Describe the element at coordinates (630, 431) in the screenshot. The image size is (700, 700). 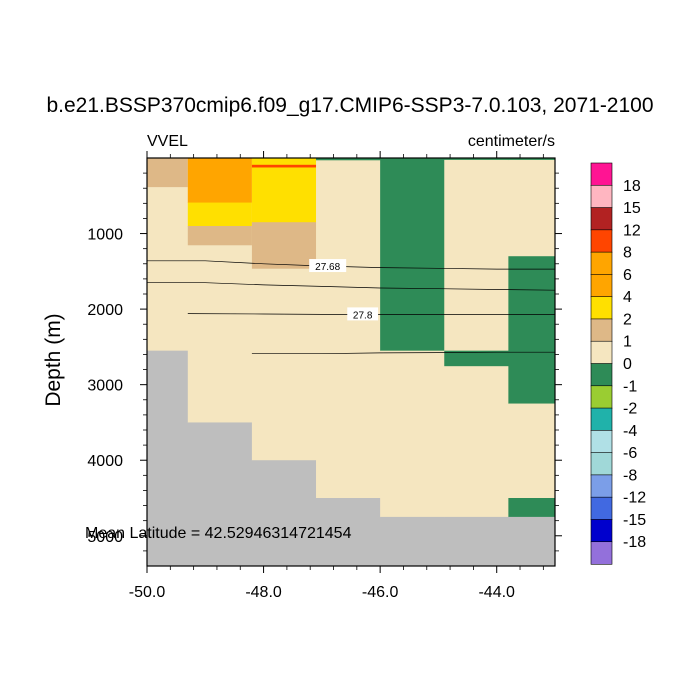
I see `colorbar-label: -4` at that location.